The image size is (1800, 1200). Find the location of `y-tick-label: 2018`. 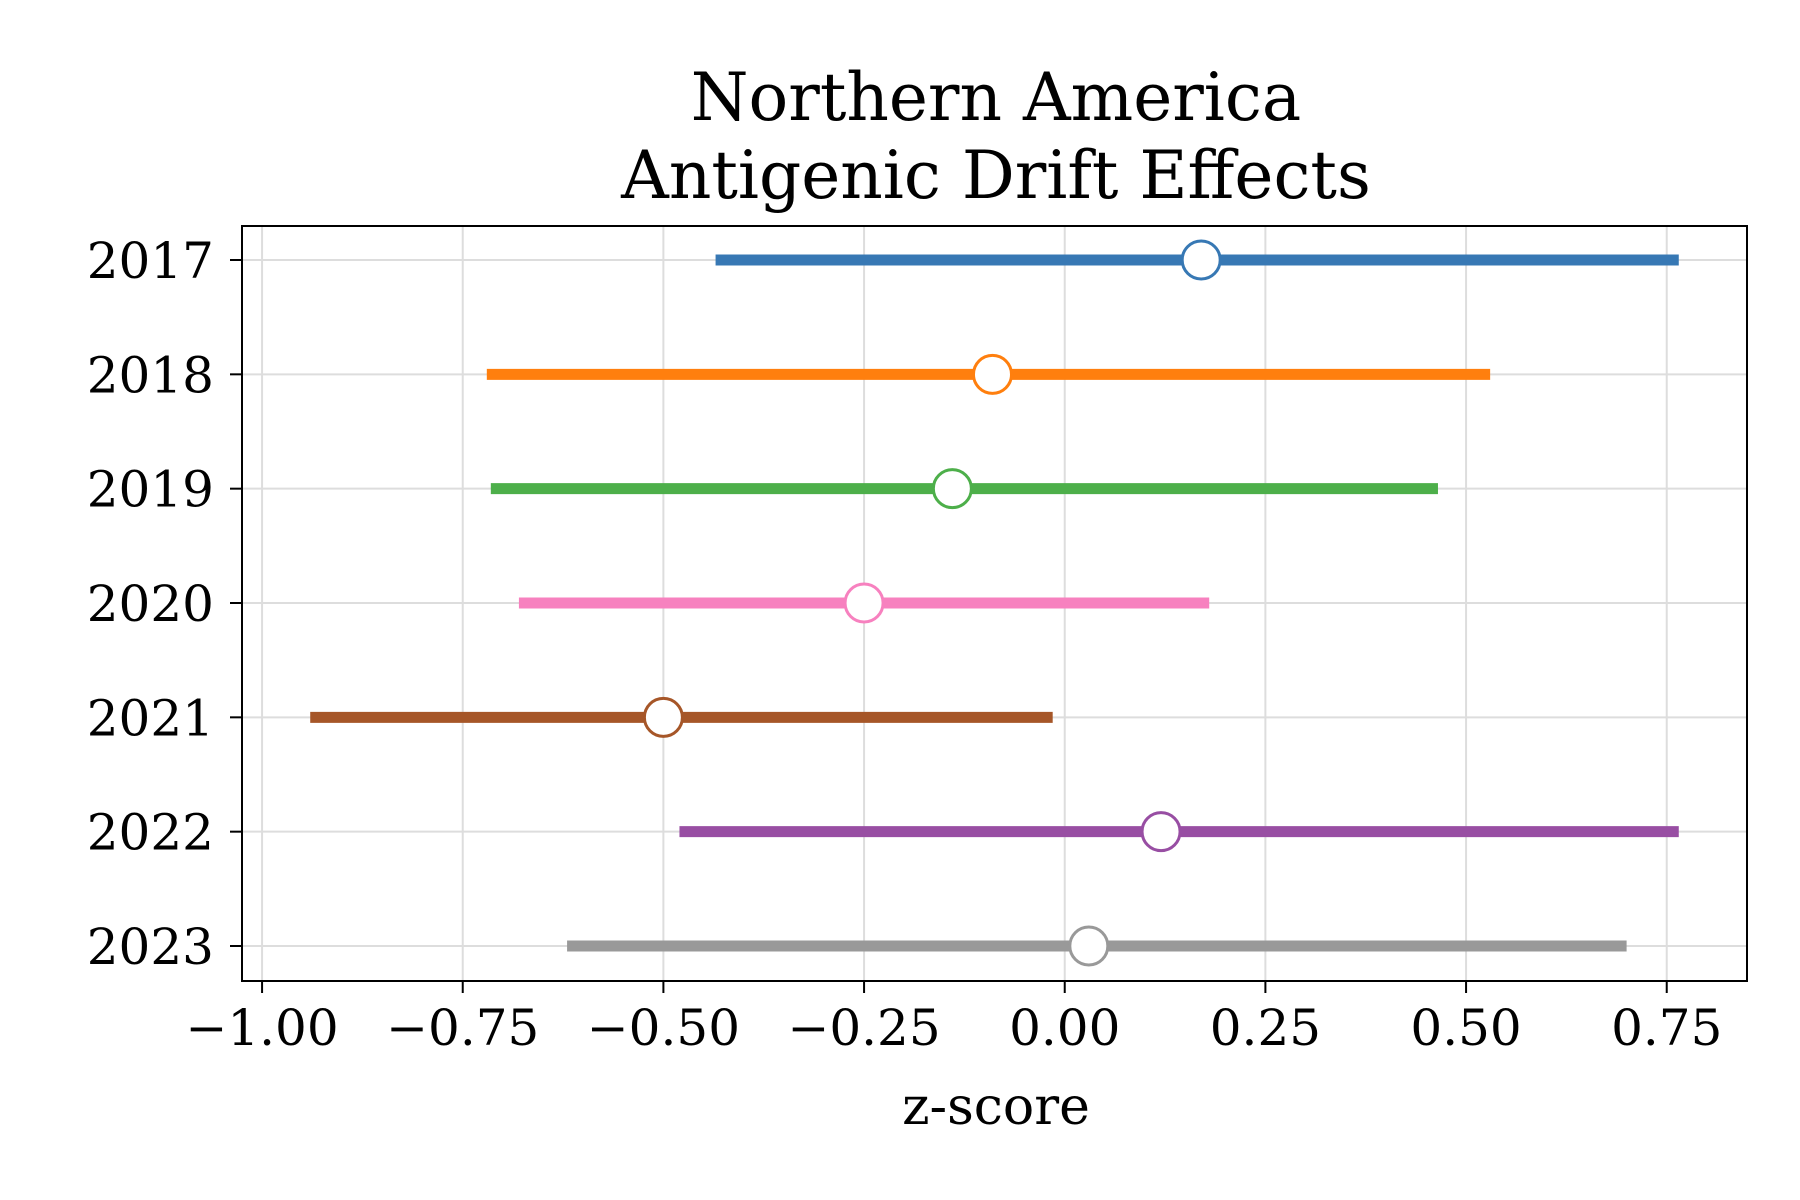

y-tick-label: 2018 is located at coordinates (150, 375).